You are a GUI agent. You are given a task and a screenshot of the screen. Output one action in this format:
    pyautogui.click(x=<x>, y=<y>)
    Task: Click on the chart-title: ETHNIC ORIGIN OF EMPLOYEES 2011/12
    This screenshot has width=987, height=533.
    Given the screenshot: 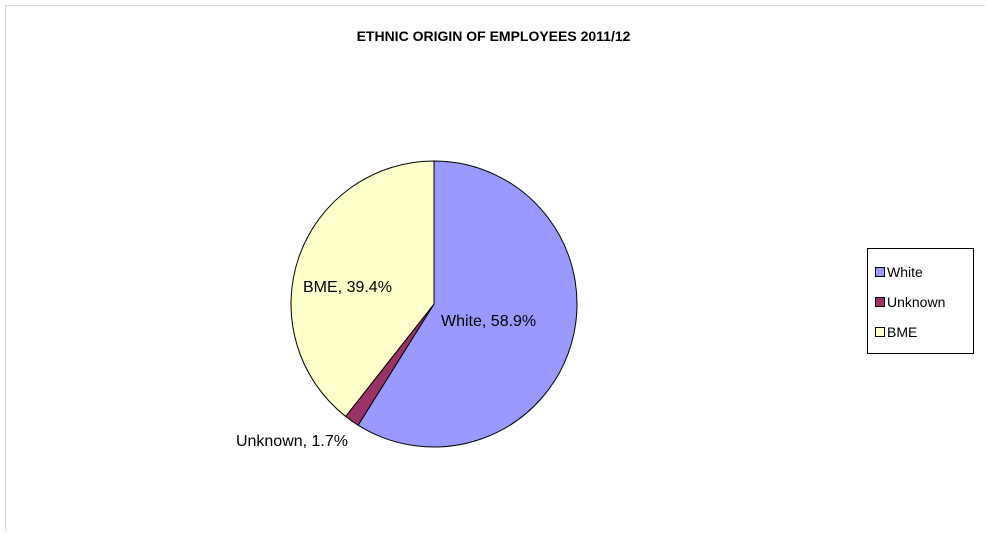 What is the action you would take?
    pyautogui.click(x=493, y=36)
    